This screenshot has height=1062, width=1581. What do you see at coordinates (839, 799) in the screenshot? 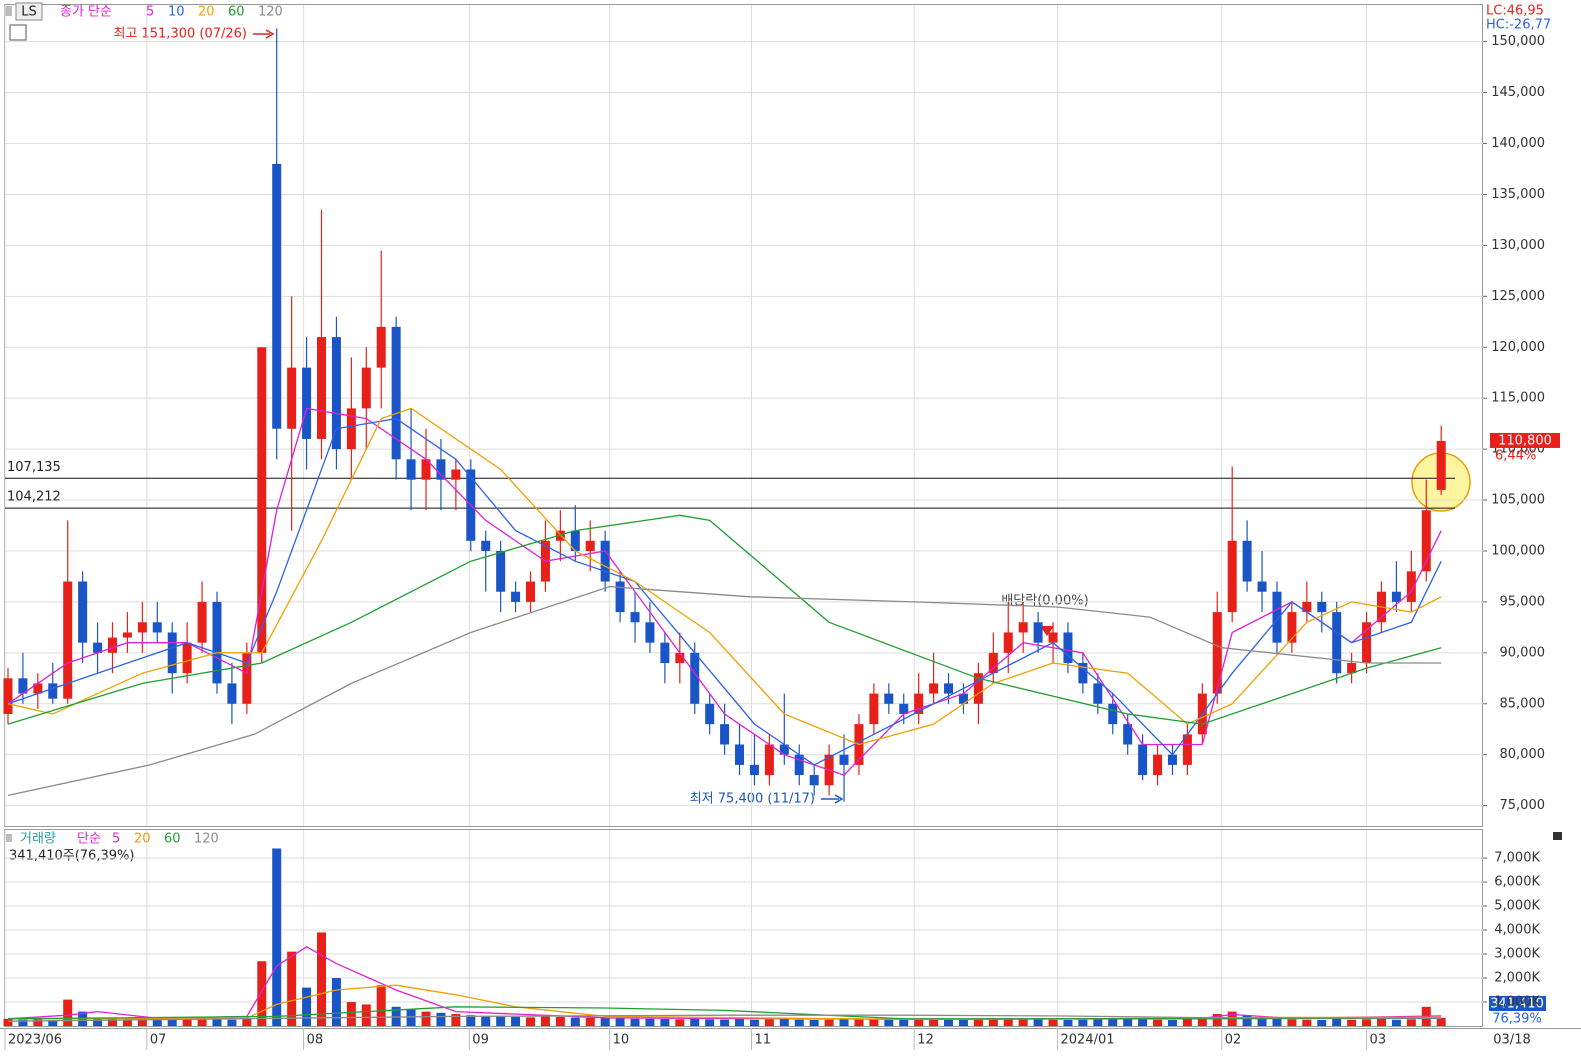
I see `low-arrowhead` at bounding box center [839, 799].